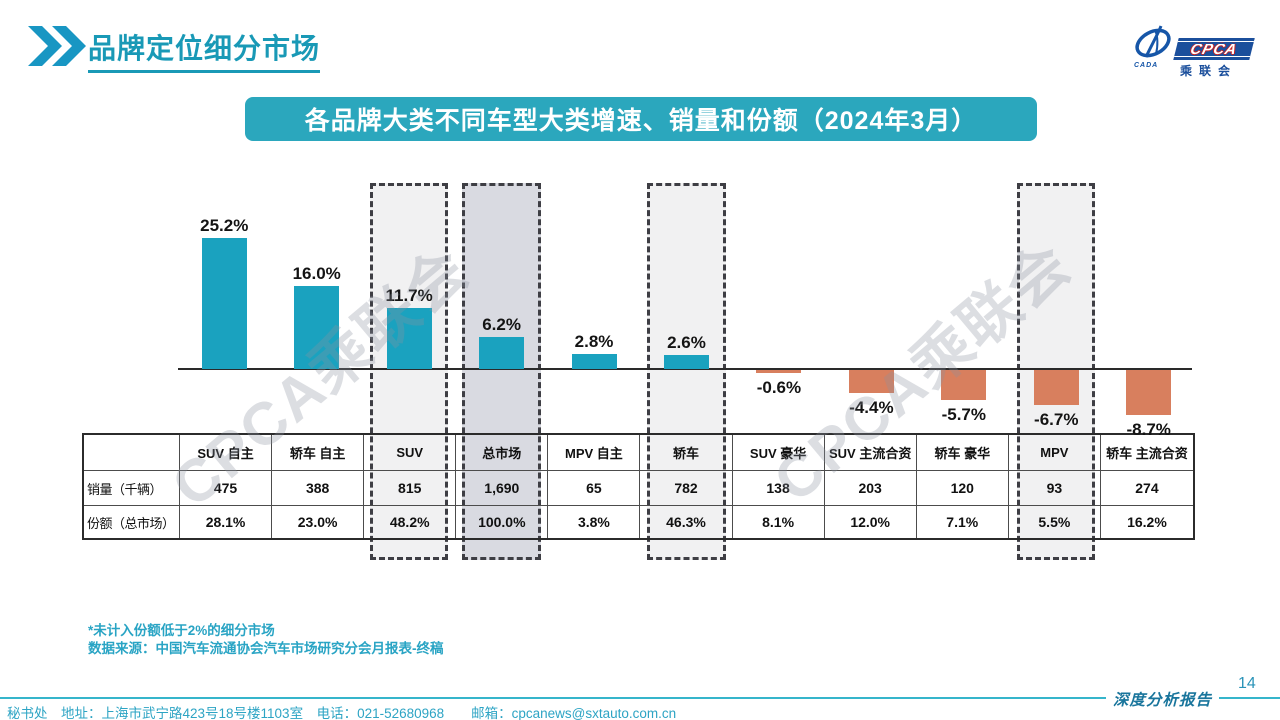 The image size is (1280, 720). What do you see at coordinates (779, 522) in the screenshot?
I see `share-cell: 8.1%` at bounding box center [779, 522].